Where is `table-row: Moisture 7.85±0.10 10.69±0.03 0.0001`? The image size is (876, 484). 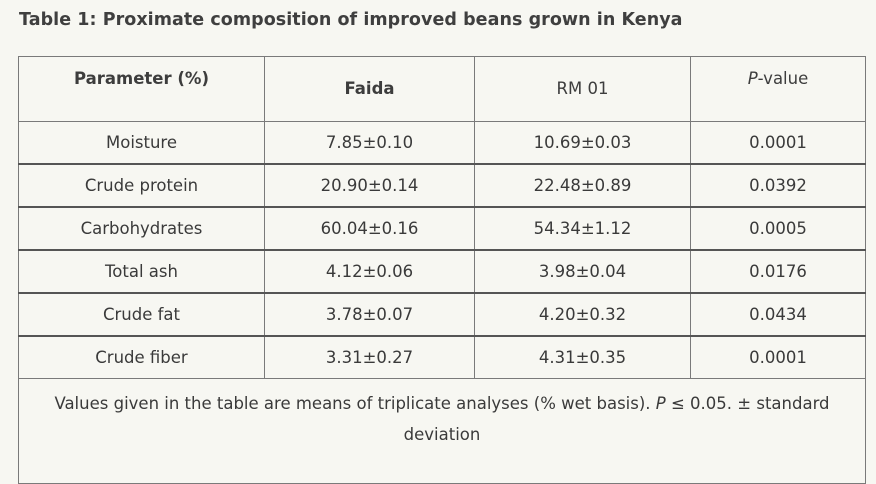 table-row: Moisture 7.85±0.10 10.69±0.03 0.0001 is located at coordinates (442, 143).